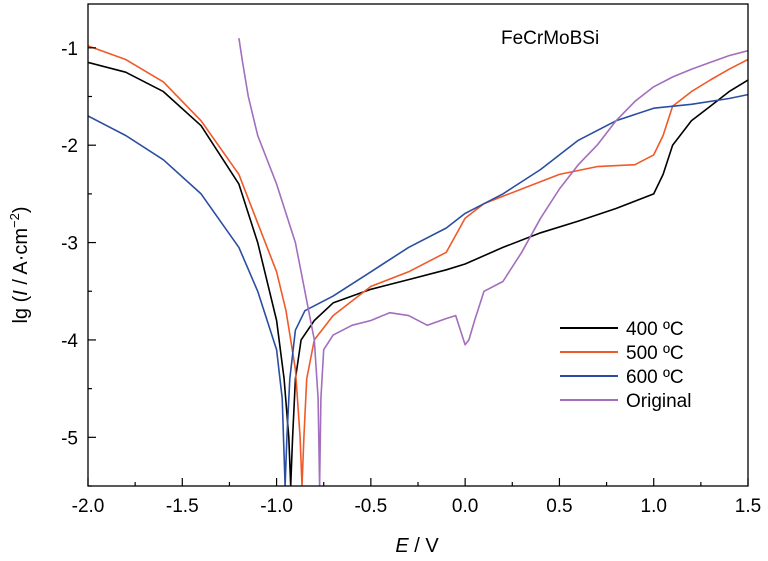  What do you see at coordinates (559, 506) in the screenshot?
I see `x-tick-label: 0.5` at bounding box center [559, 506].